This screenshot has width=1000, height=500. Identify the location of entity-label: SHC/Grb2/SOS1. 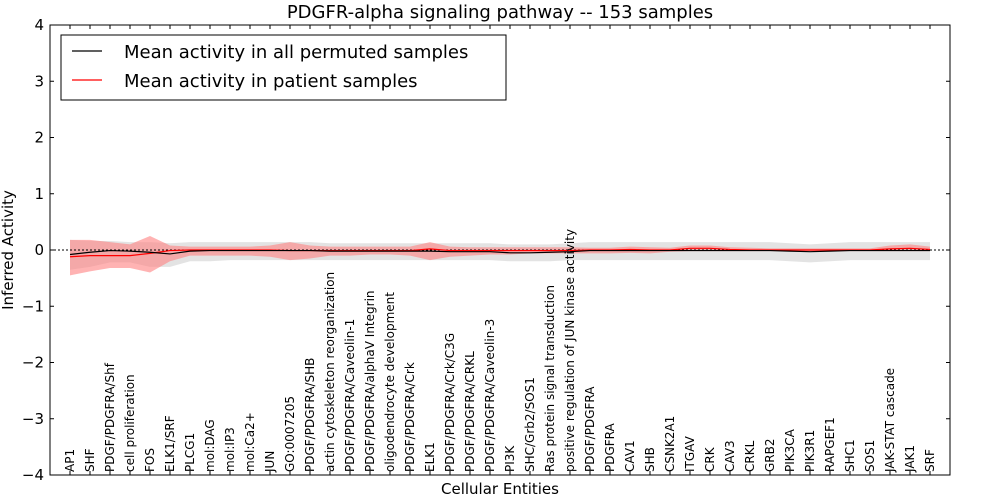
(530, 424).